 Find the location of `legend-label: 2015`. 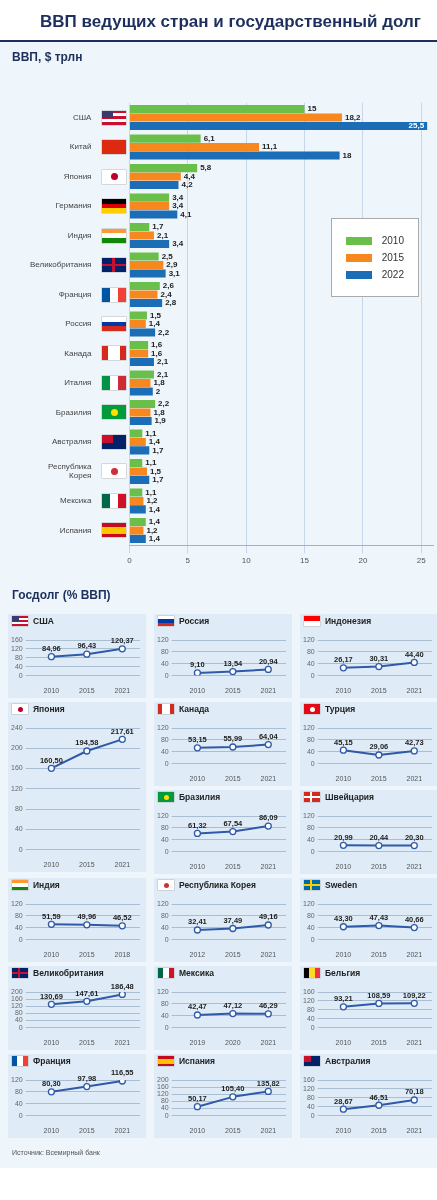

legend-label: 2015 is located at coordinates (392, 257).